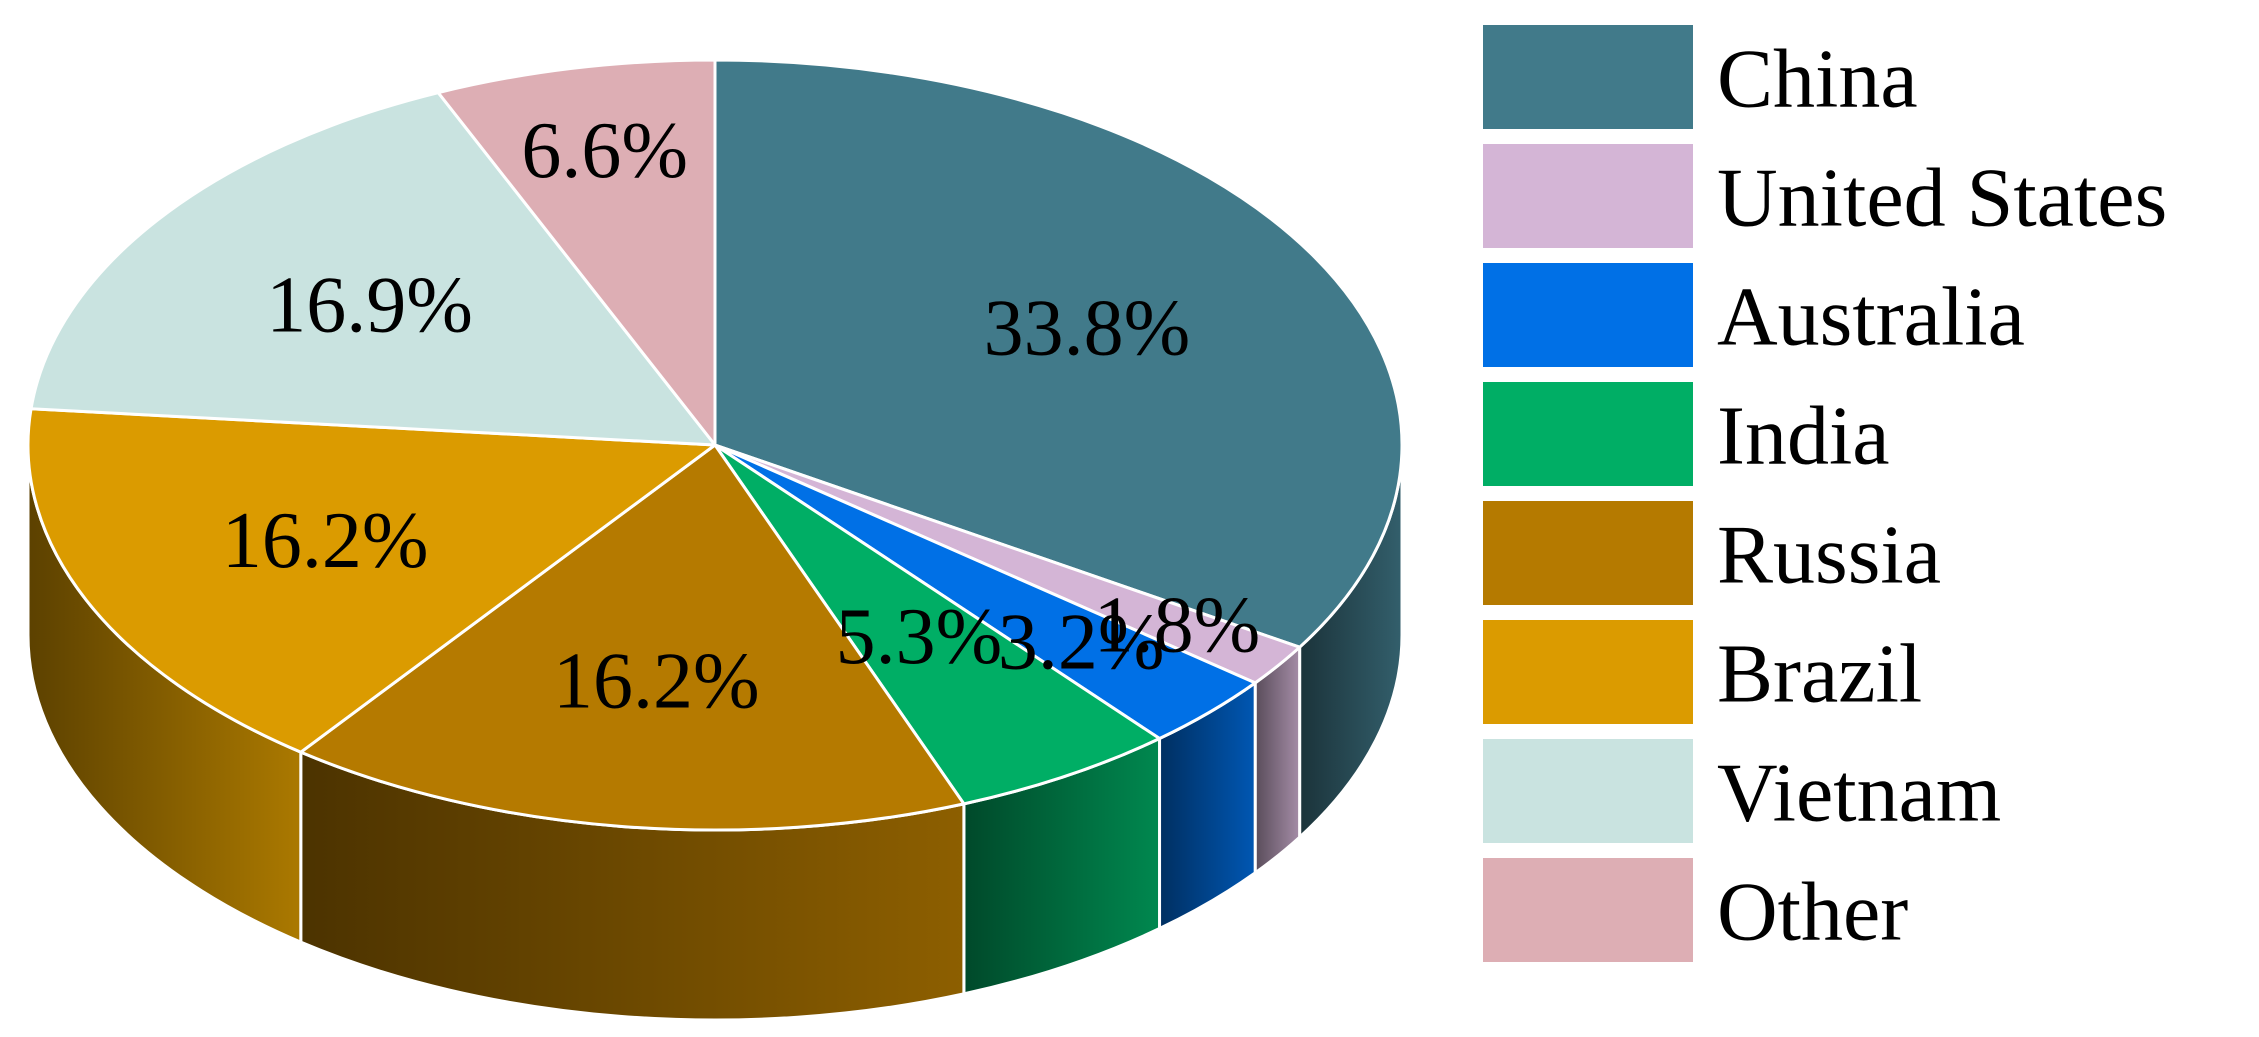 This screenshot has width=2259, height=1037. I want to click on legend-item-other: Other, so click(1695, 910).